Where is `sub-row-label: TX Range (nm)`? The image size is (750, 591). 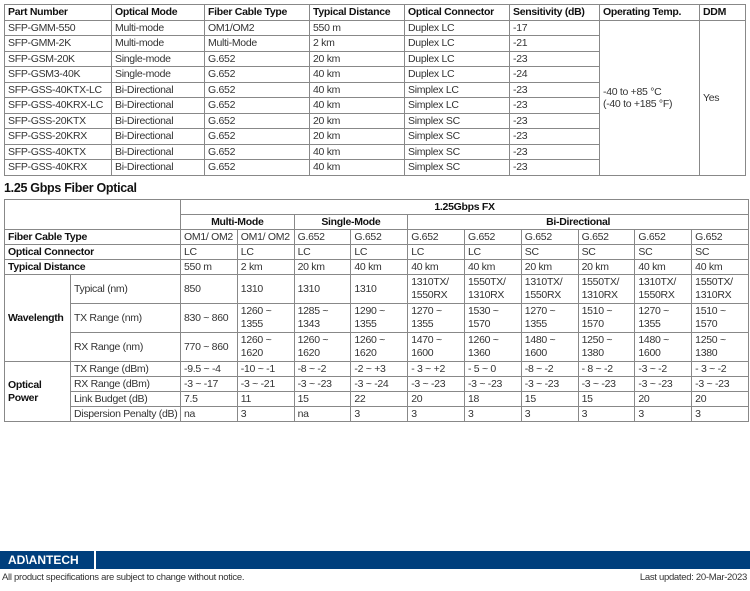
sub-row-label: TX Range (nm) is located at coordinates (125, 318).